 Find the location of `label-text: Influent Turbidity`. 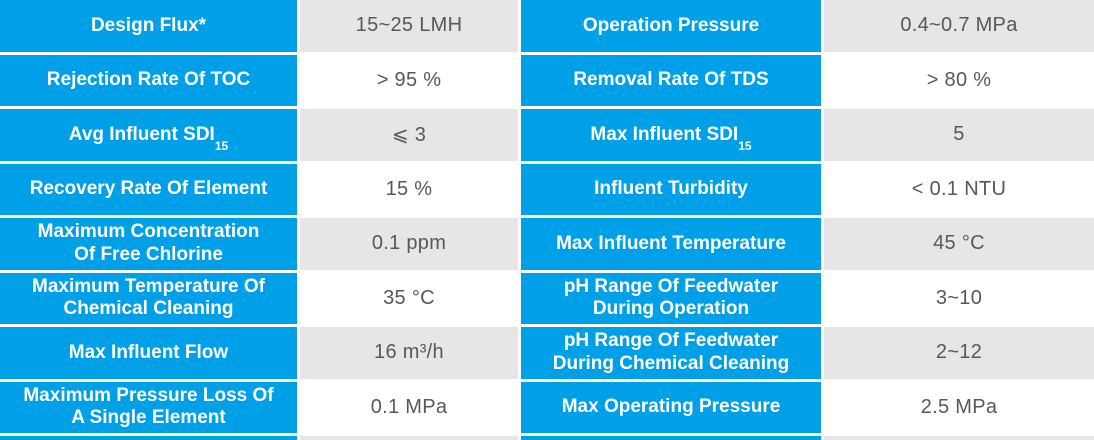

label-text: Influent Turbidity is located at coordinates (671, 189).